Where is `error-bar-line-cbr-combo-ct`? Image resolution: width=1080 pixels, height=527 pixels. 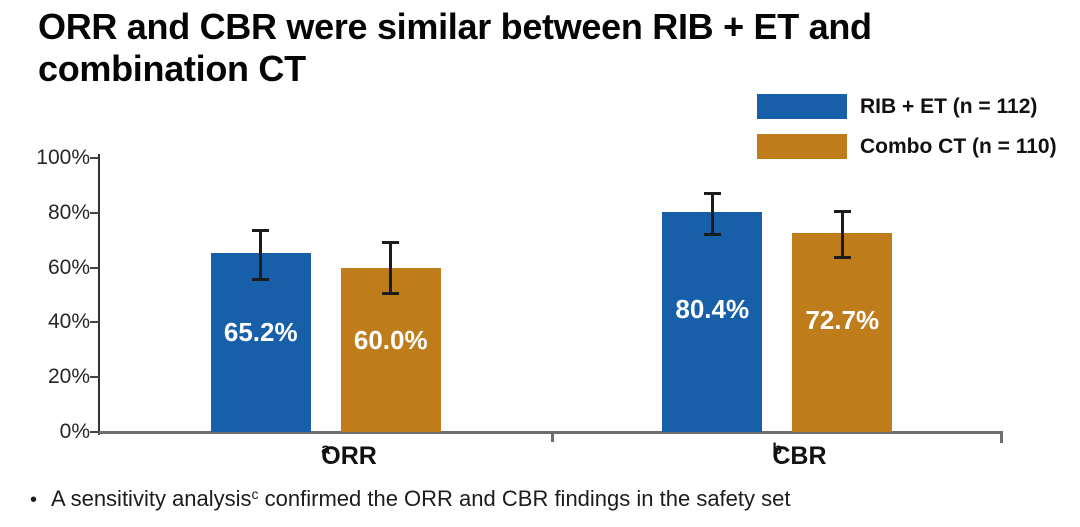 error-bar-line-cbr-combo-ct is located at coordinates (842, 234).